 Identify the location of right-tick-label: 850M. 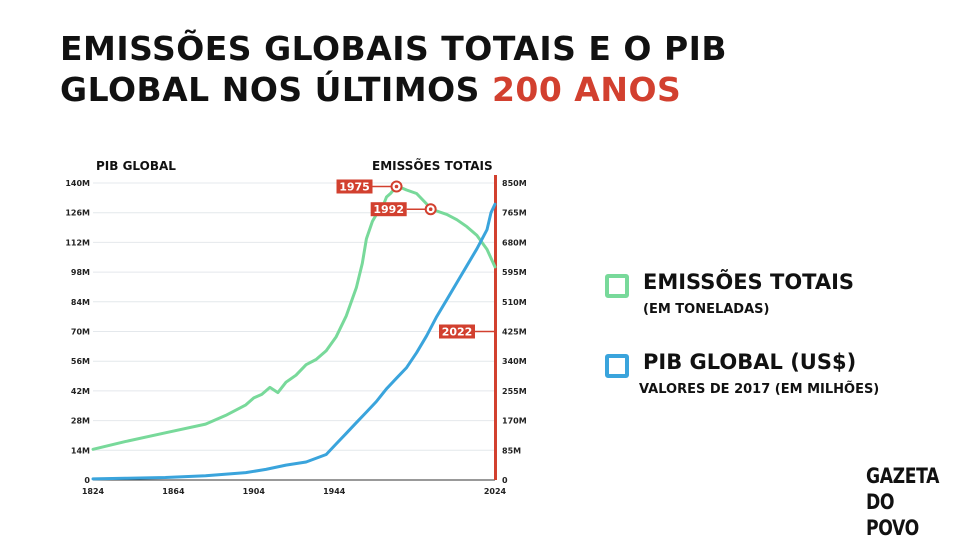
(514, 183).